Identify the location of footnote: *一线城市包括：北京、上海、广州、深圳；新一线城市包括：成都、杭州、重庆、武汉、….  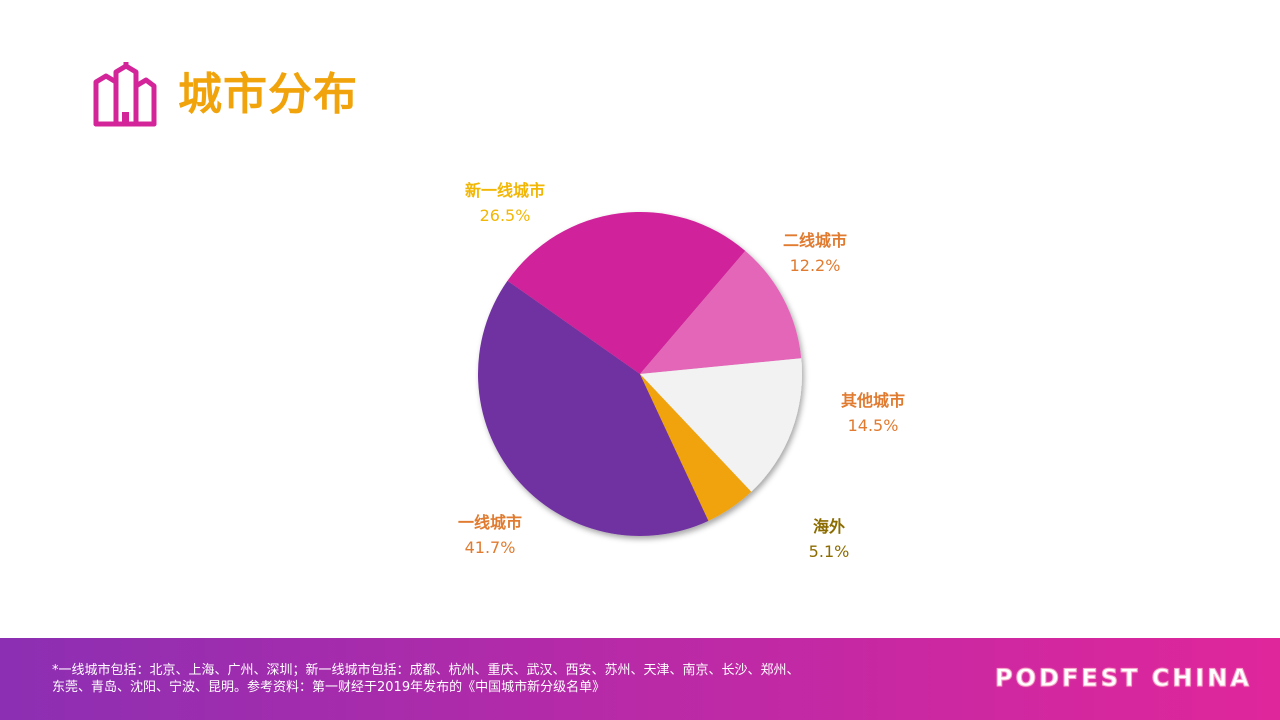
(482, 679).